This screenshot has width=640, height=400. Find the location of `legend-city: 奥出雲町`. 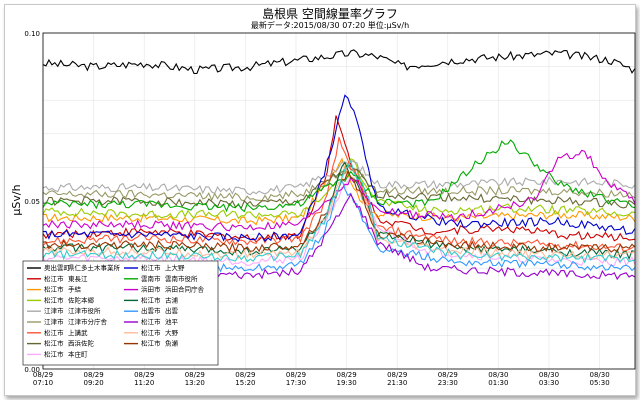

legend-city: 奥出雲町 is located at coordinates (57, 267).